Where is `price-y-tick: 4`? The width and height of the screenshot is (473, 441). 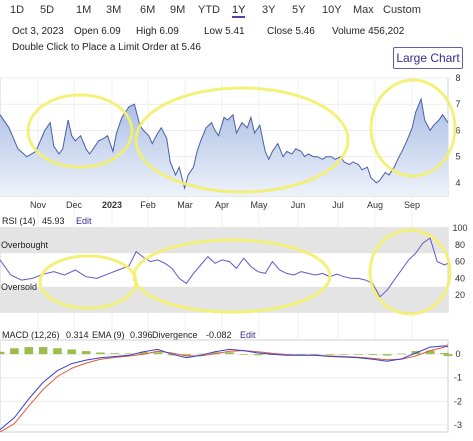 price-y-tick: 4 is located at coordinates (457, 183).